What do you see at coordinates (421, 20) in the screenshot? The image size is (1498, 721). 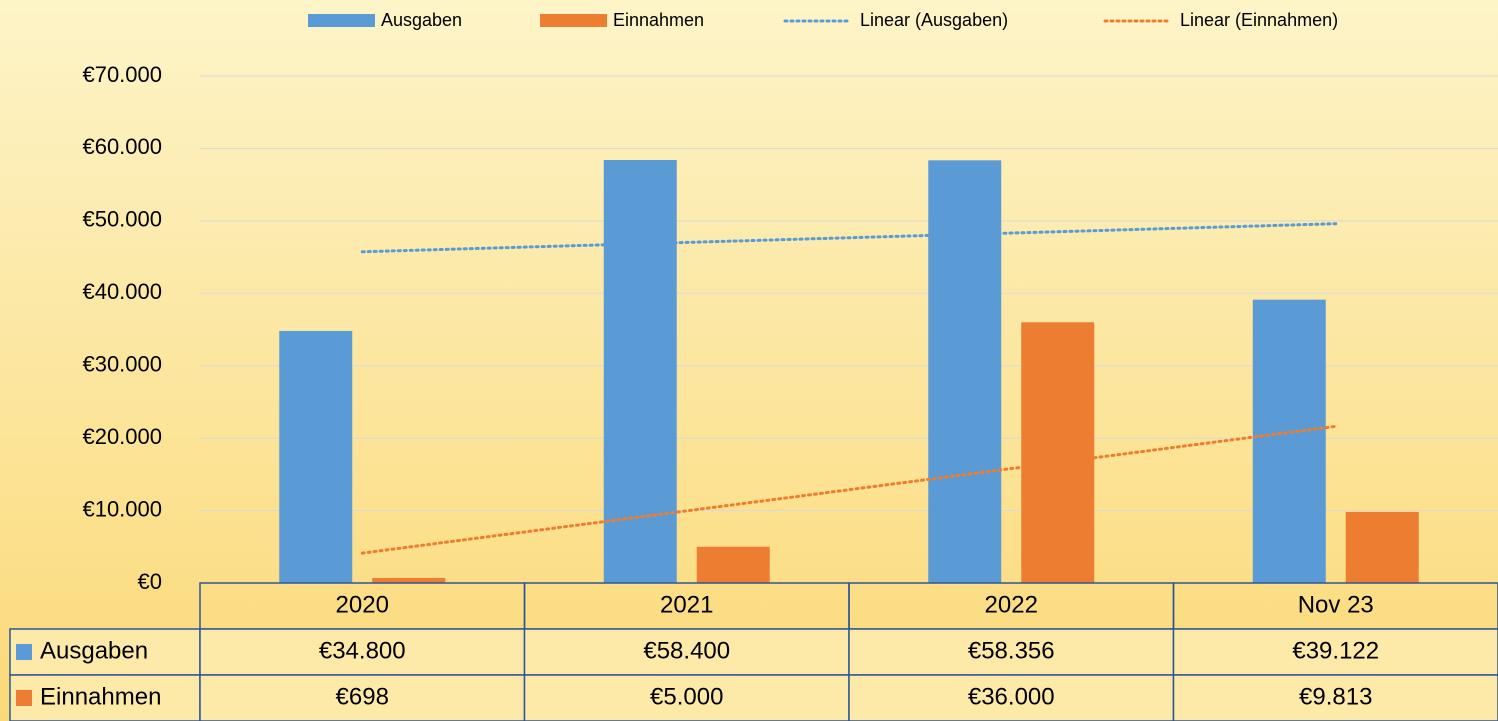 I see `legend-label: Ausgaben` at bounding box center [421, 20].